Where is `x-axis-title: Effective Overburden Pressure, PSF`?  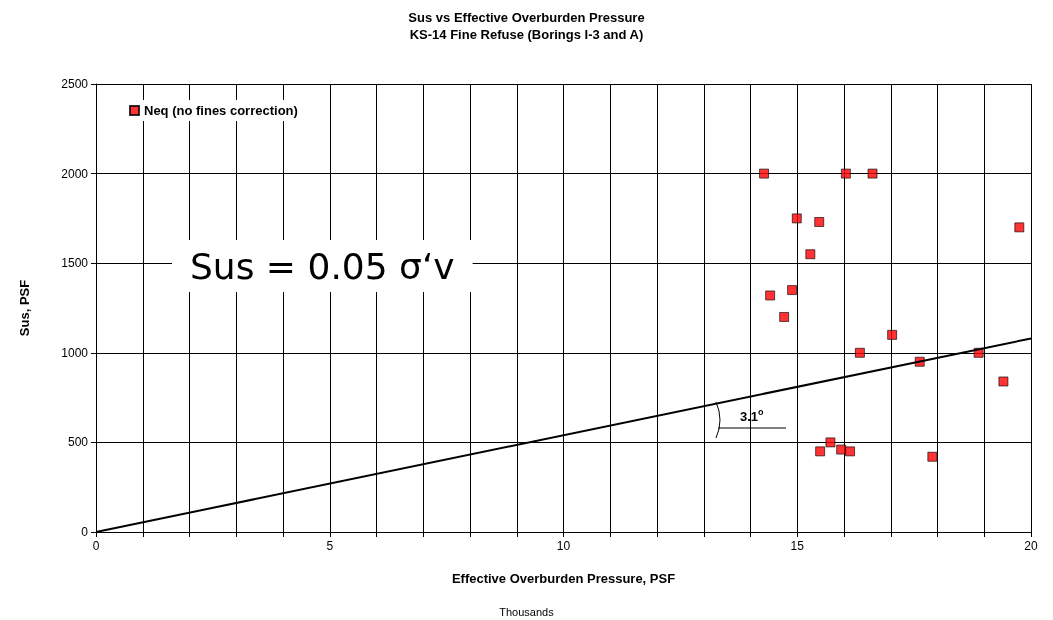 x-axis-title: Effective Overburden Pressure, PSF is located at coordinates (563, 578).